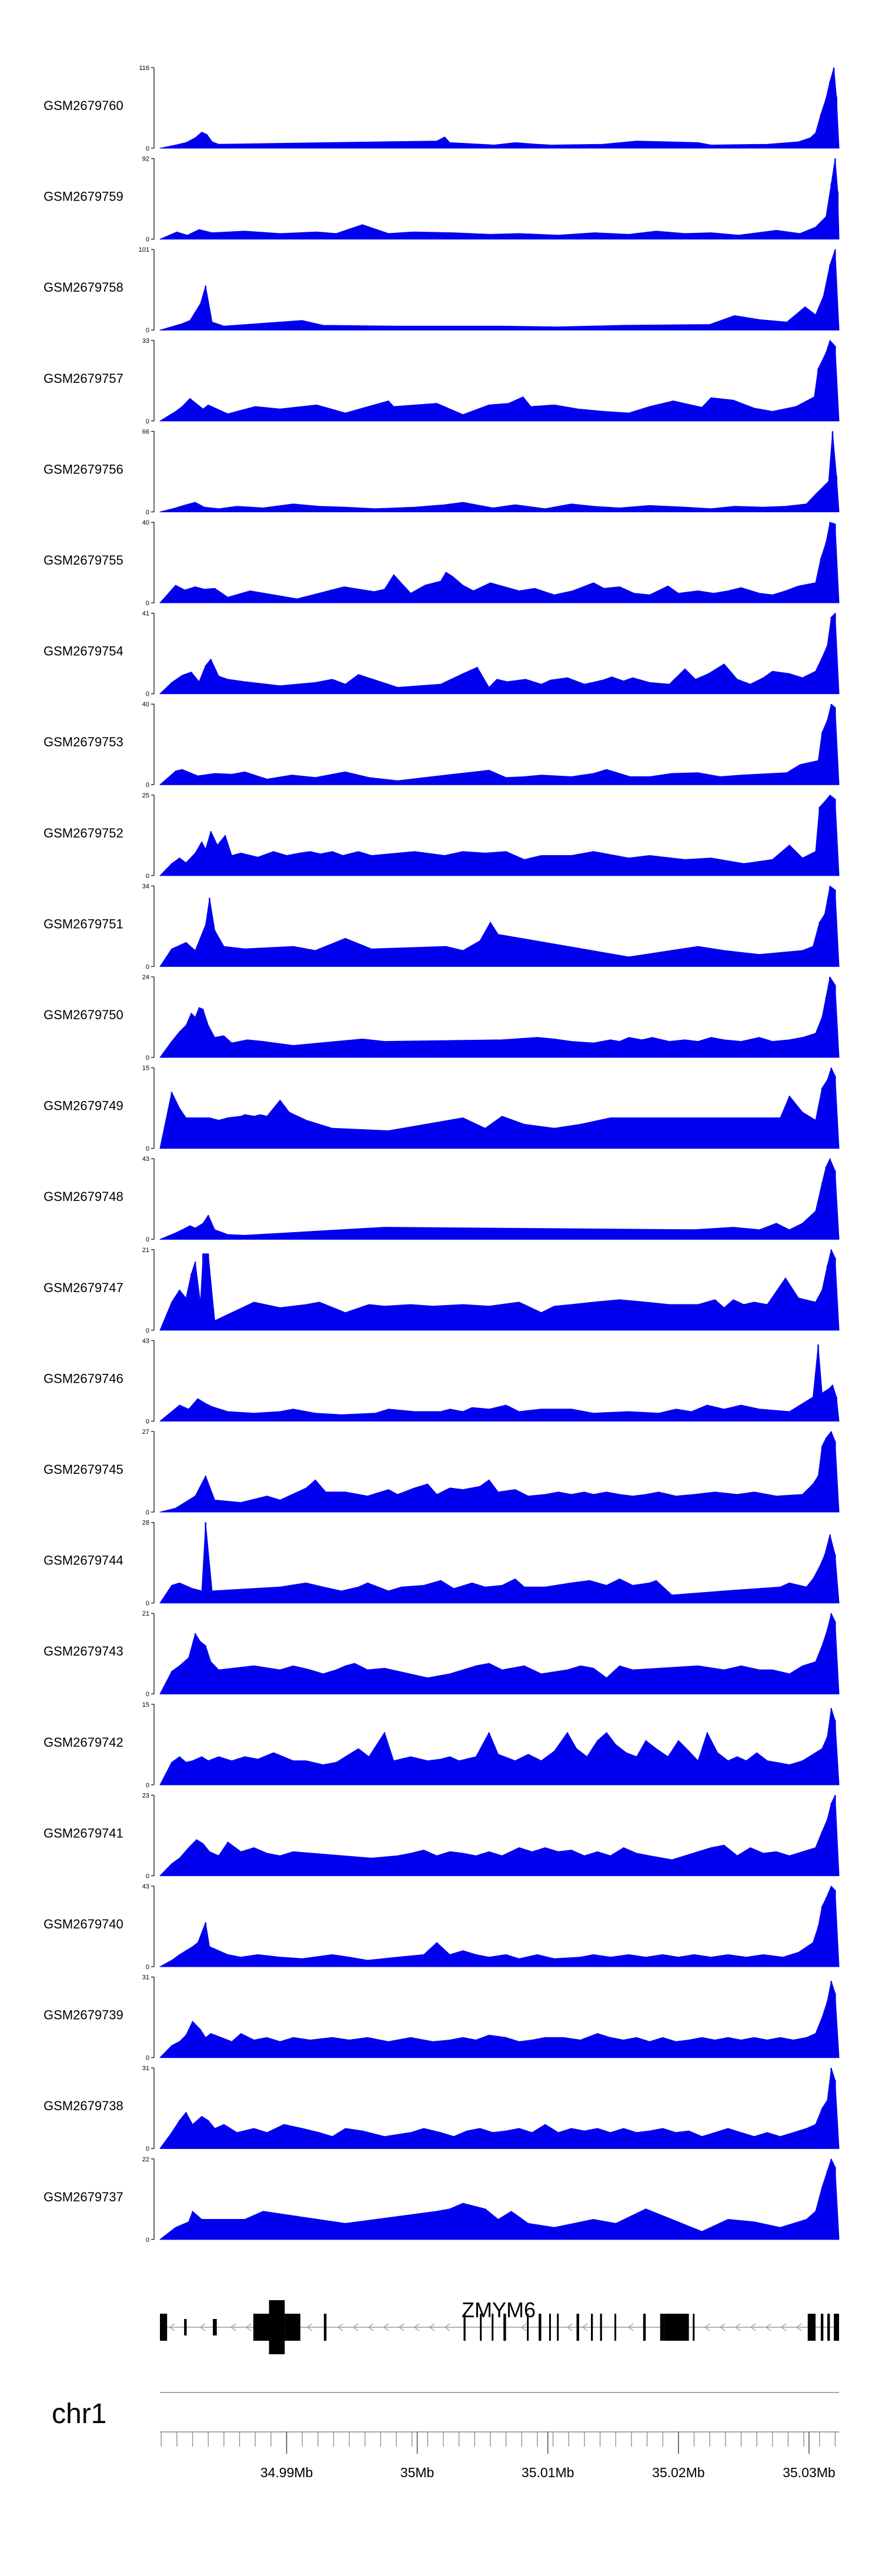 This screenshot has width=882, height=2576. I want to click on sample-label: GSM2679738, so click(83, 2105).